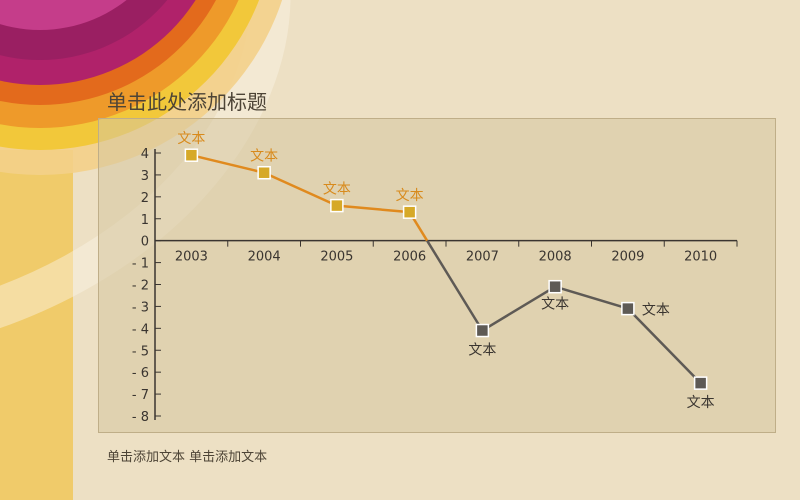  What do you see at coordinates (140, 329) in the screenshot?
I see `y-tick-label: - 4` at bounding box center [140, 329].